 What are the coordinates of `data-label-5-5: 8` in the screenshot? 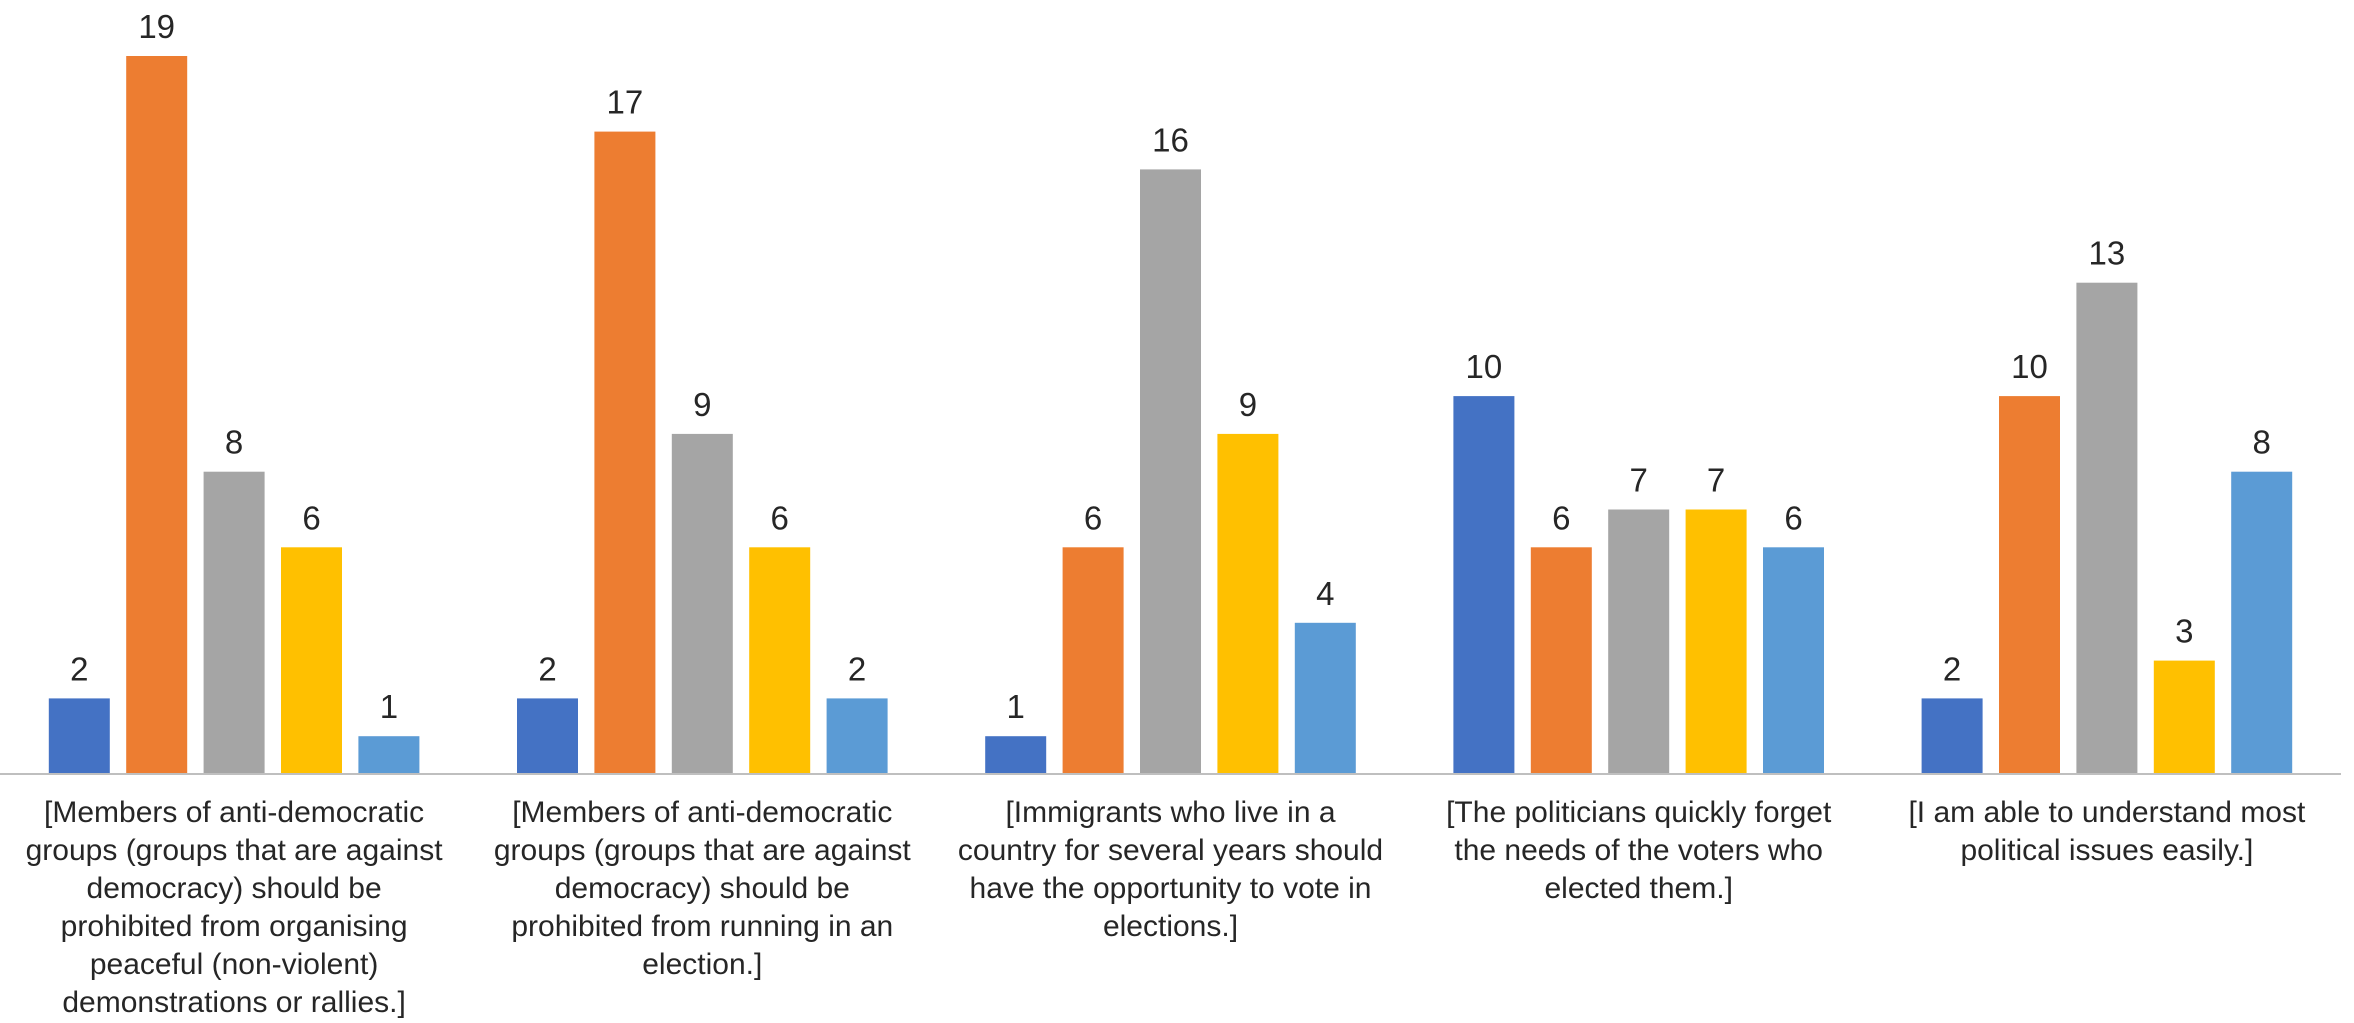 It's located at (2262, 442).